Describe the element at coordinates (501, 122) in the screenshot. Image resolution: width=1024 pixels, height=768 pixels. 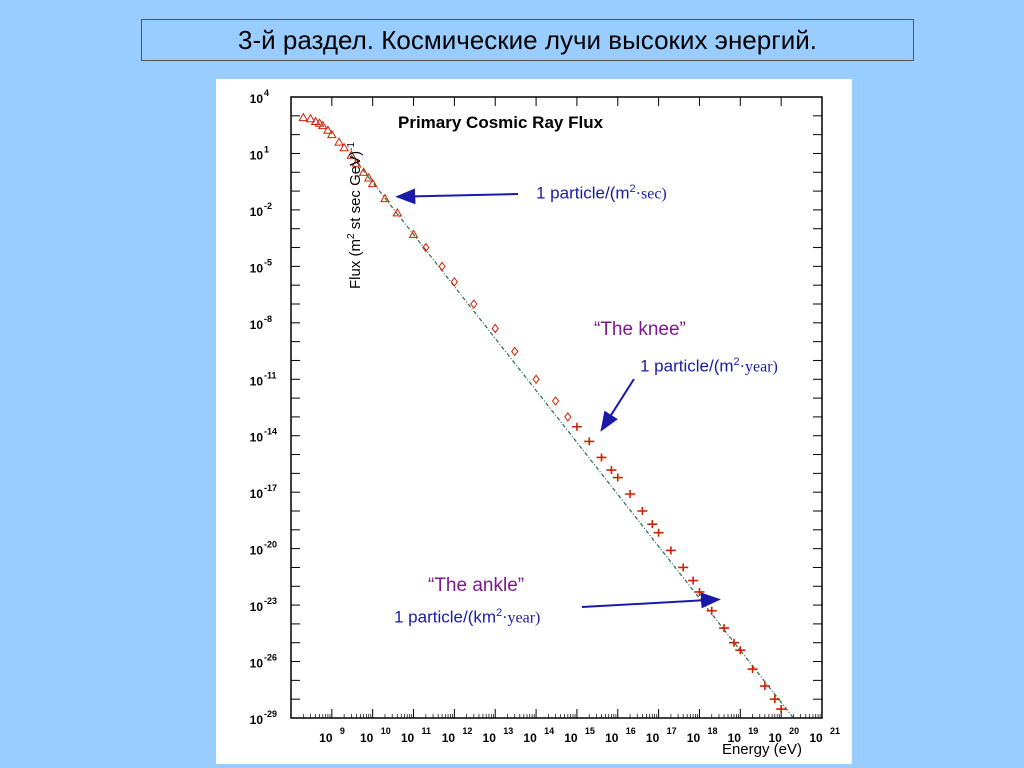
I see `chart-title: Primary Cosmic Ray Flux` at that location.